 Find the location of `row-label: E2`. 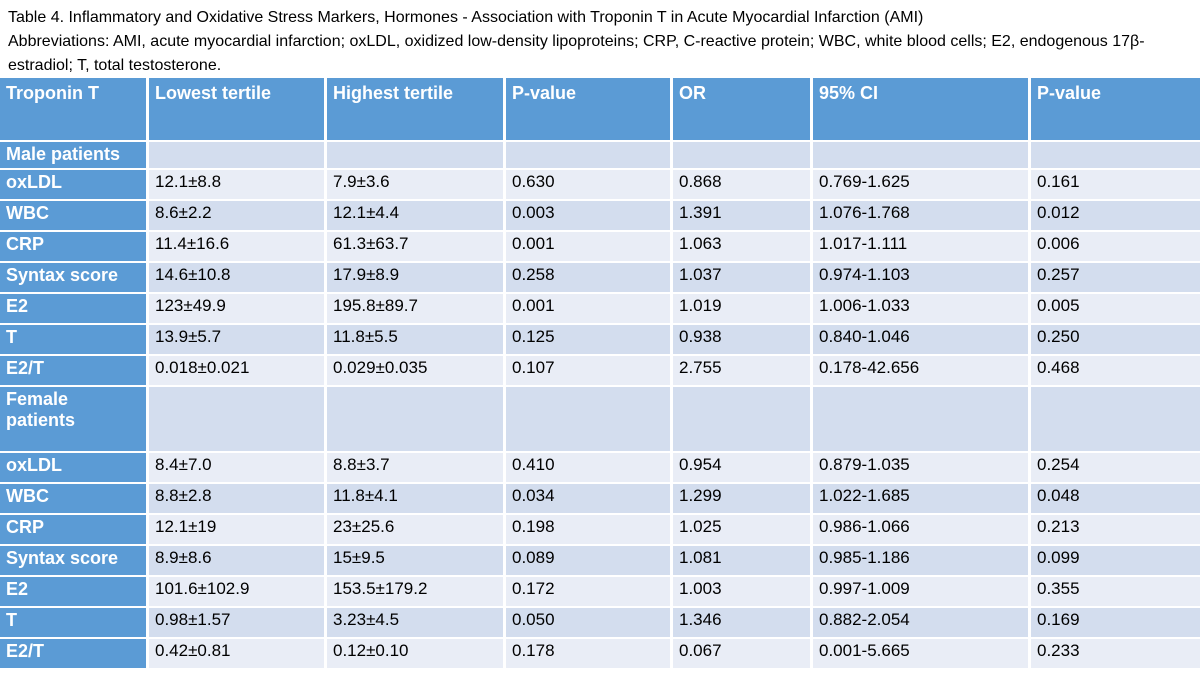

row-label: E2 is located at coordinates (74, 309).